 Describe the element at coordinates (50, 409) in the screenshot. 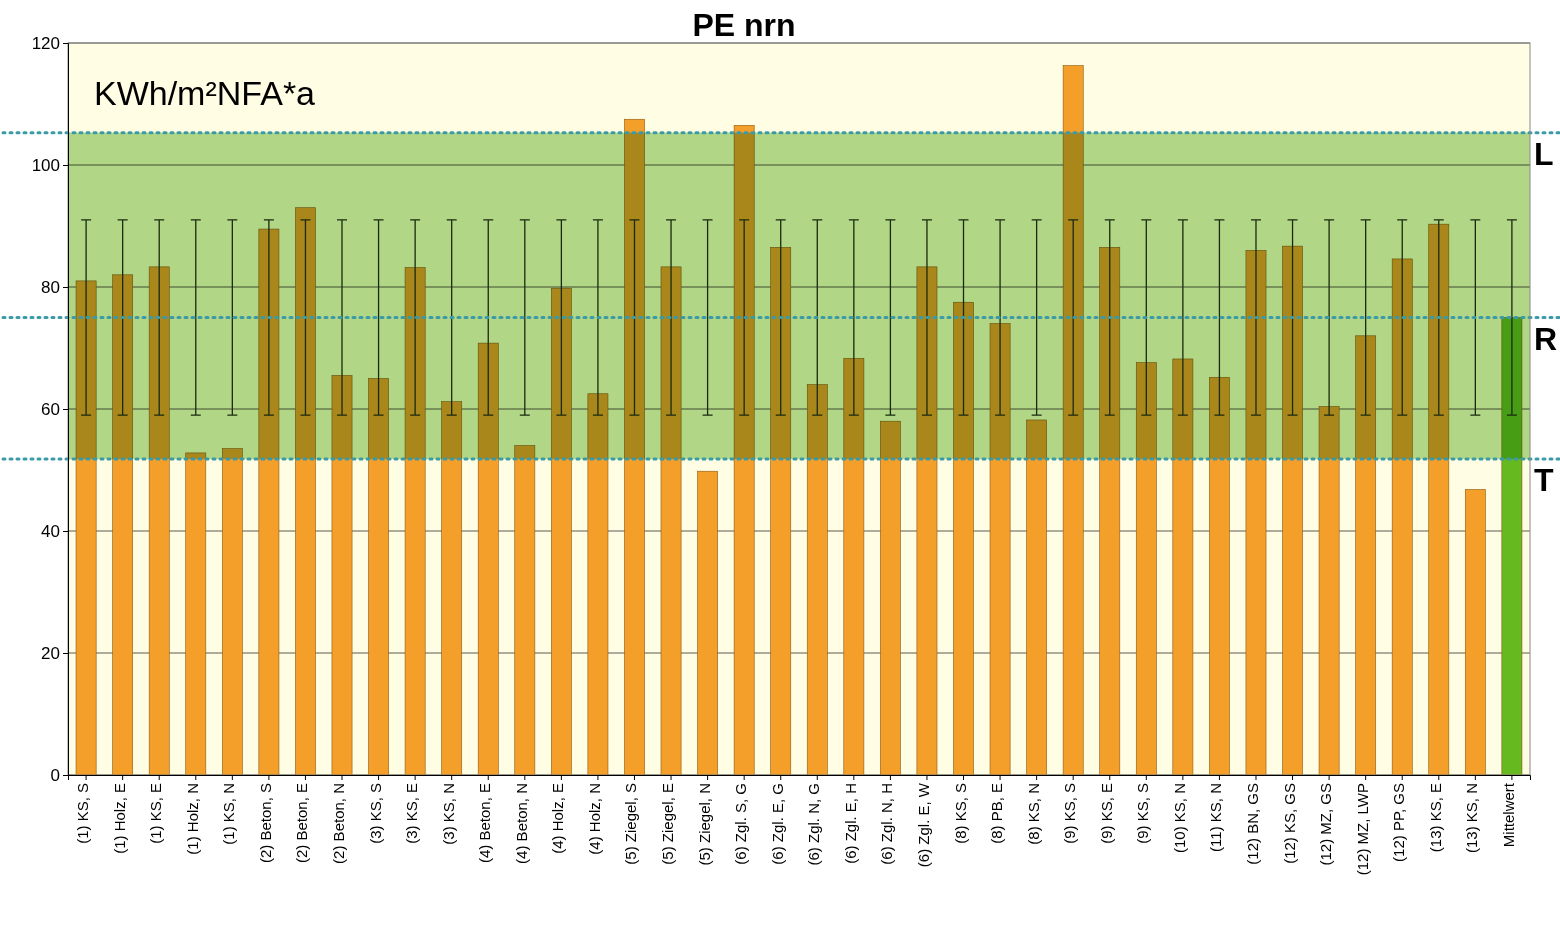

I see `y-tick-label: 60` at that location.